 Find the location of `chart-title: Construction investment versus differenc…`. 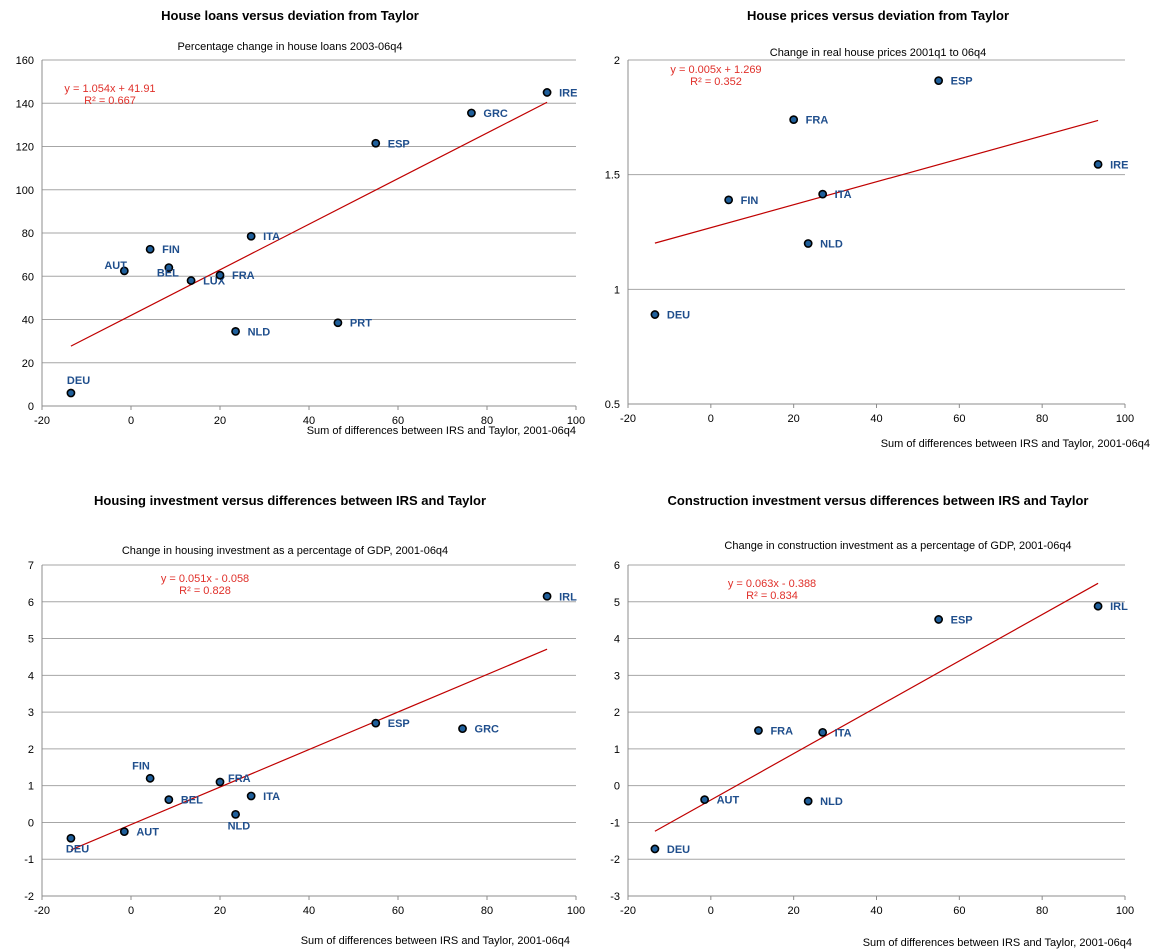

chart-title: Construction investment versus differenc… is located at coordinates (878, 500).